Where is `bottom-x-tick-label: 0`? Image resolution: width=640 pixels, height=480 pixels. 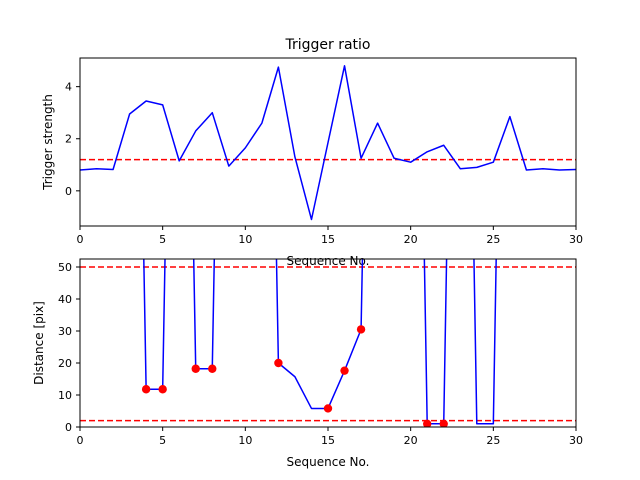
bottom-x-tick-label: 0 is located at coordinates (80, 440).